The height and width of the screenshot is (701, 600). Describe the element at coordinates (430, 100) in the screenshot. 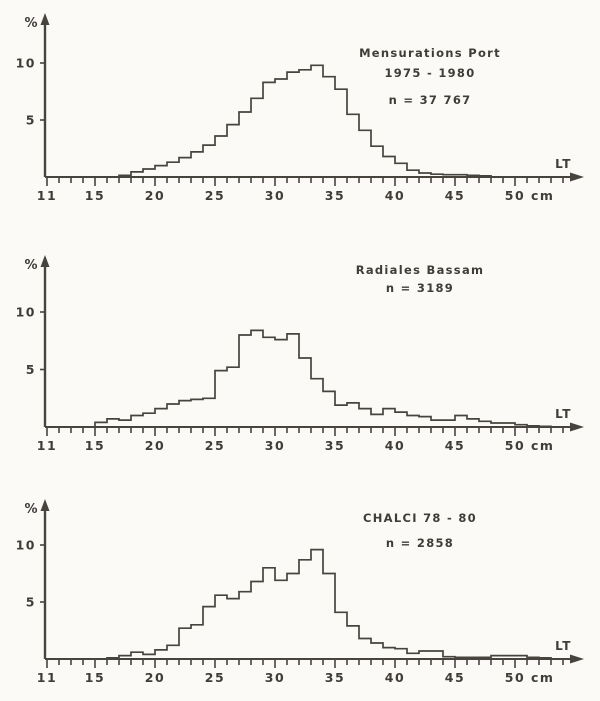

I see `chart-1-sample-size: n = 37 767` at that location.